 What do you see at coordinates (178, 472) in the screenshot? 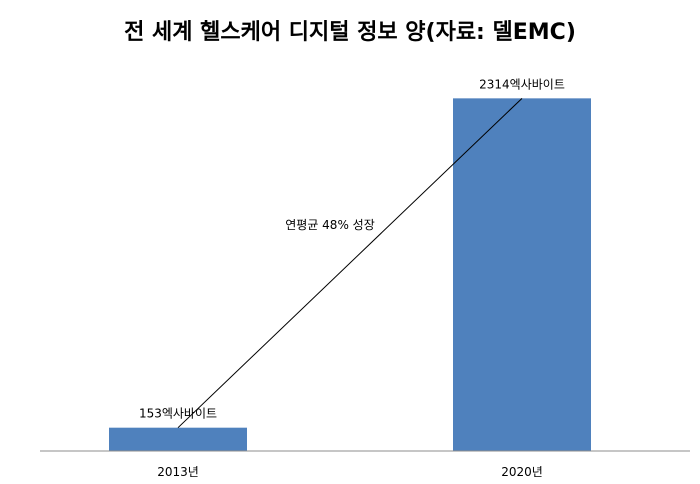
I see `x-tick-label-1: 2013년` at bounding box center [178, 472].